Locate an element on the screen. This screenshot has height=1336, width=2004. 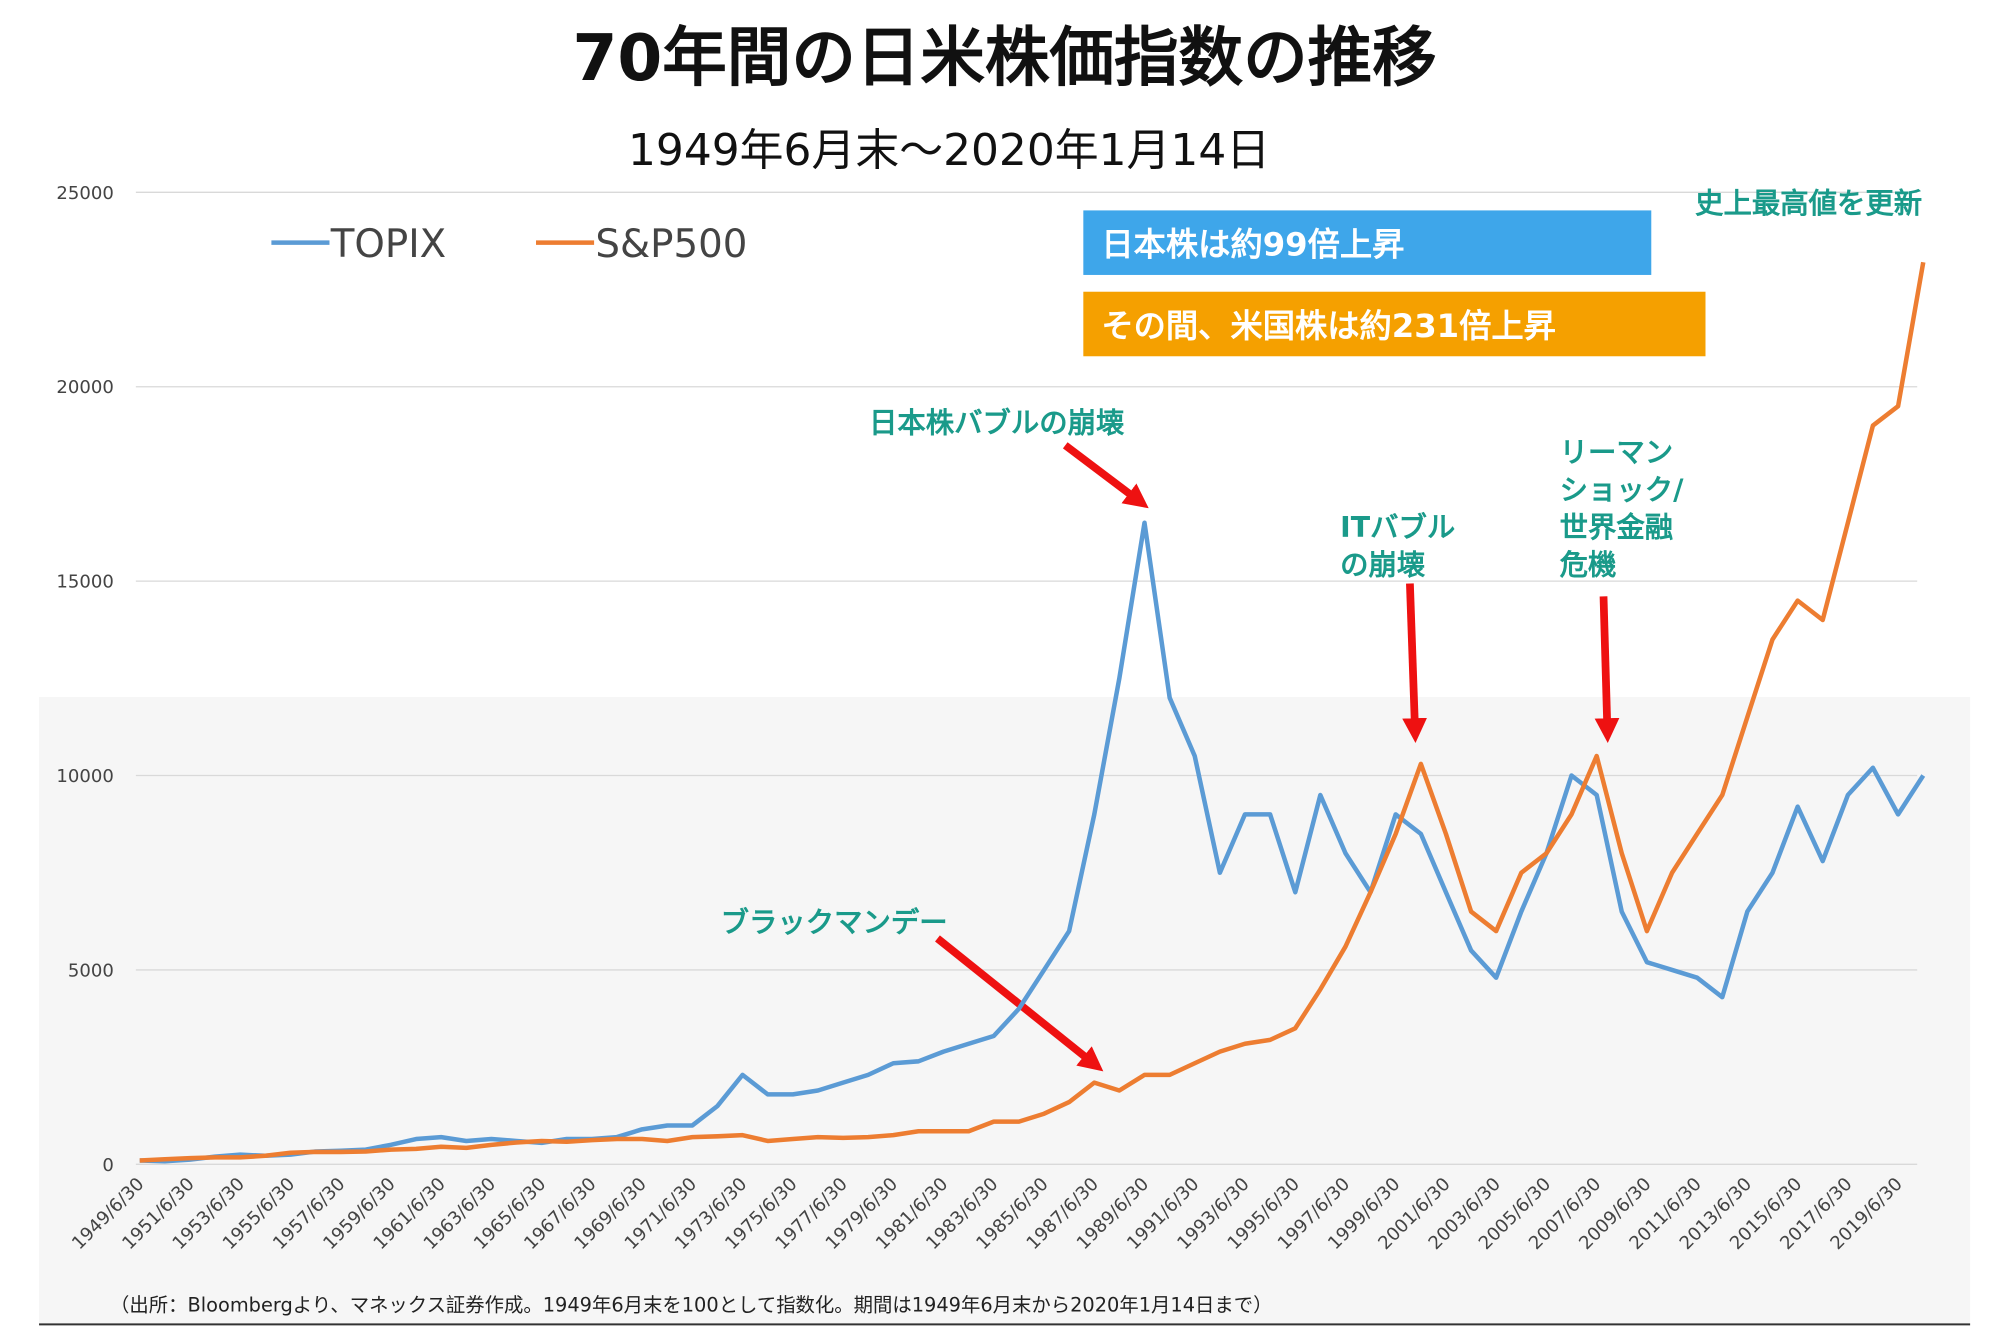
chart-subtitle: 1949年6月末～2020年1月14日 is located at coordinates (949, 150).